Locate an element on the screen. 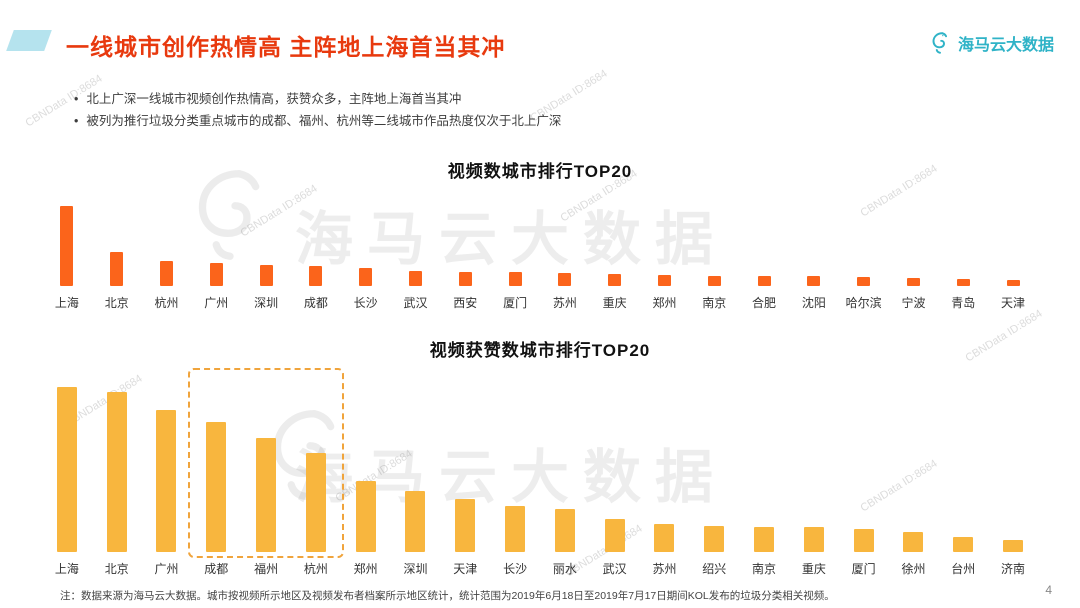 This screenshot has height=608, width=1080. bar-column: 合肥 is located at coordinates (764, 254).